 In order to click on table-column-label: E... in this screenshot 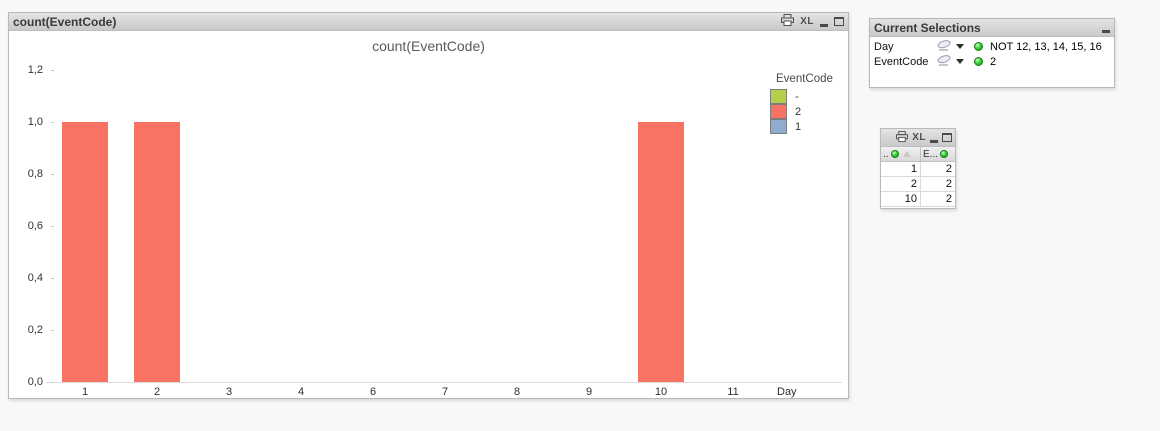, I will do `click(931, 154)`.